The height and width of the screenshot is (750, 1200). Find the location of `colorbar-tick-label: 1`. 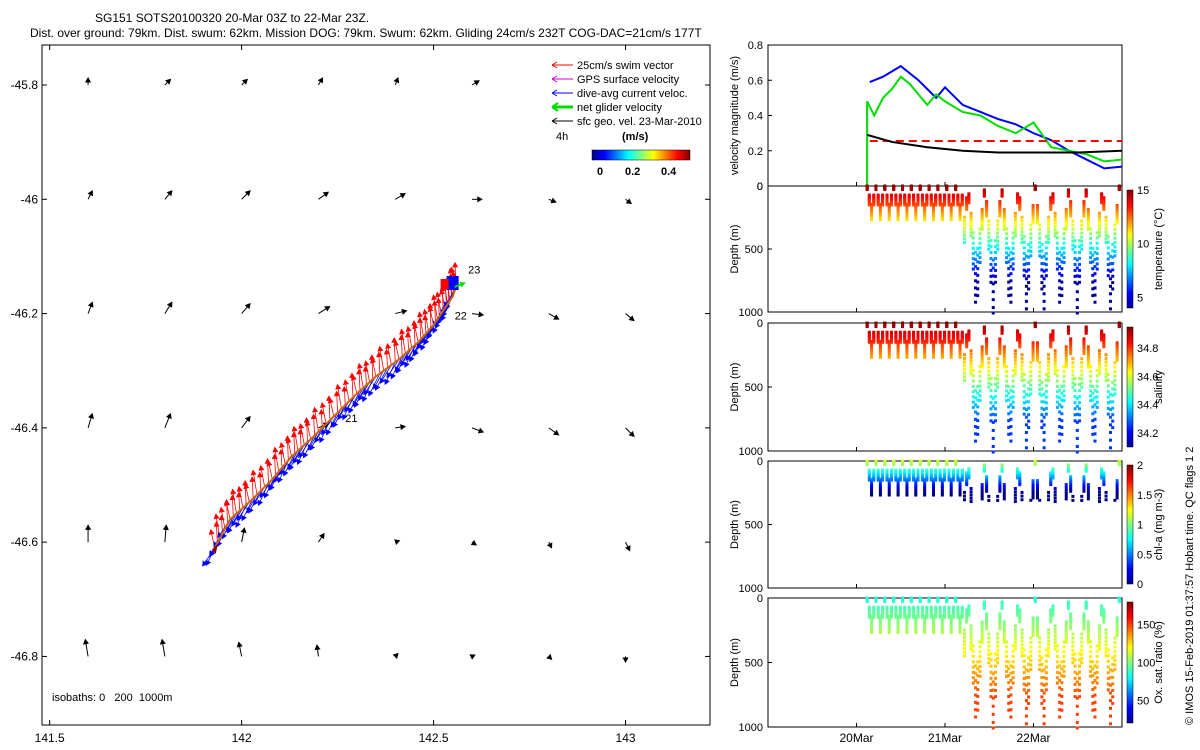

colorbar-tick-label: 1 is located at coordinates (1140, 526).